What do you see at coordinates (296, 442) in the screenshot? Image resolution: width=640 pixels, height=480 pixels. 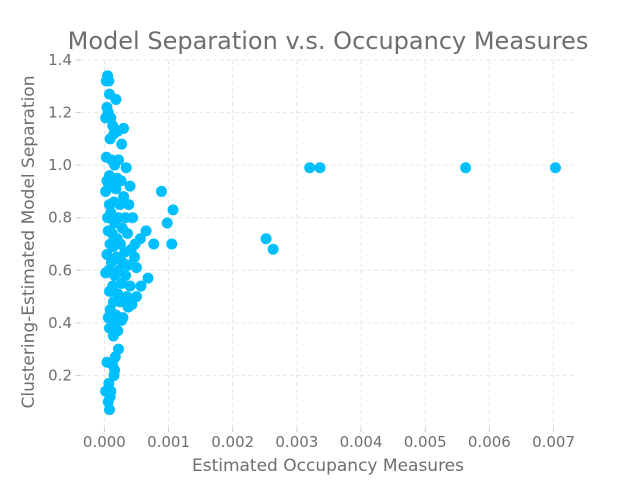 I see `x-tick-label: 0.003` at bounding box center [296, 442].